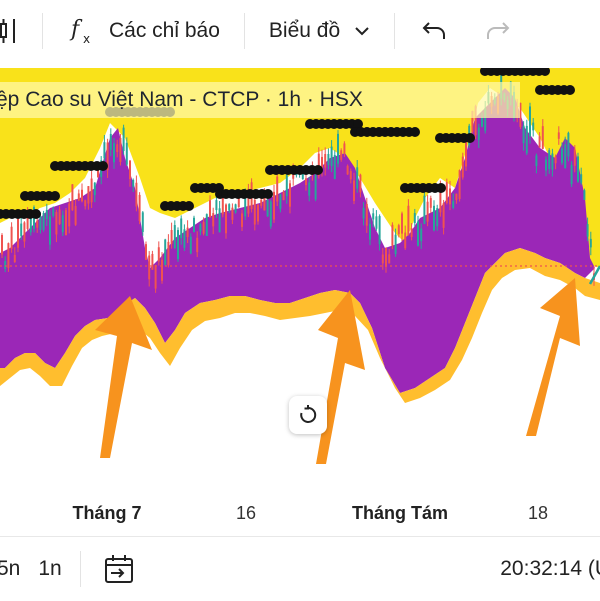  What do you see at coordinates (362, 31) in the screenshot?
I see `chevron-down-icon` at bounding box center [362, 31].